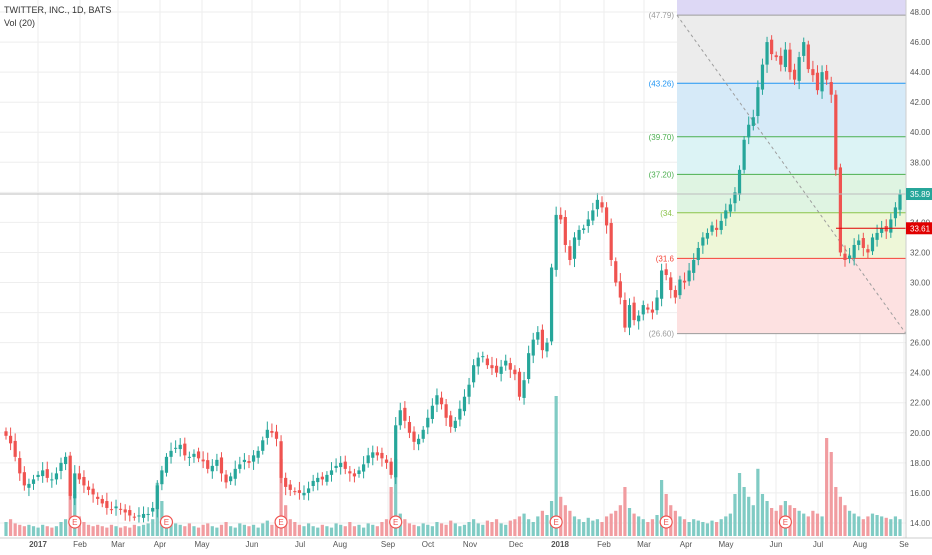  What do you see at coordinates (665, 258) in the screenshot?
I see `fib-level-label: (31.6` at bounding box center [665, 258].